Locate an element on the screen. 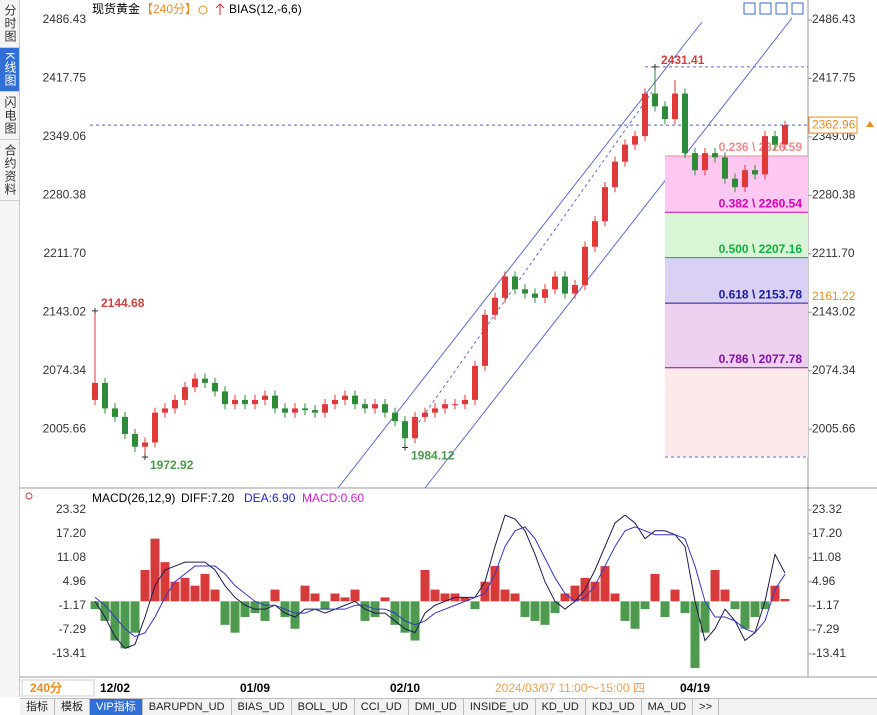  dea-line is located at coordinates (440, 582).